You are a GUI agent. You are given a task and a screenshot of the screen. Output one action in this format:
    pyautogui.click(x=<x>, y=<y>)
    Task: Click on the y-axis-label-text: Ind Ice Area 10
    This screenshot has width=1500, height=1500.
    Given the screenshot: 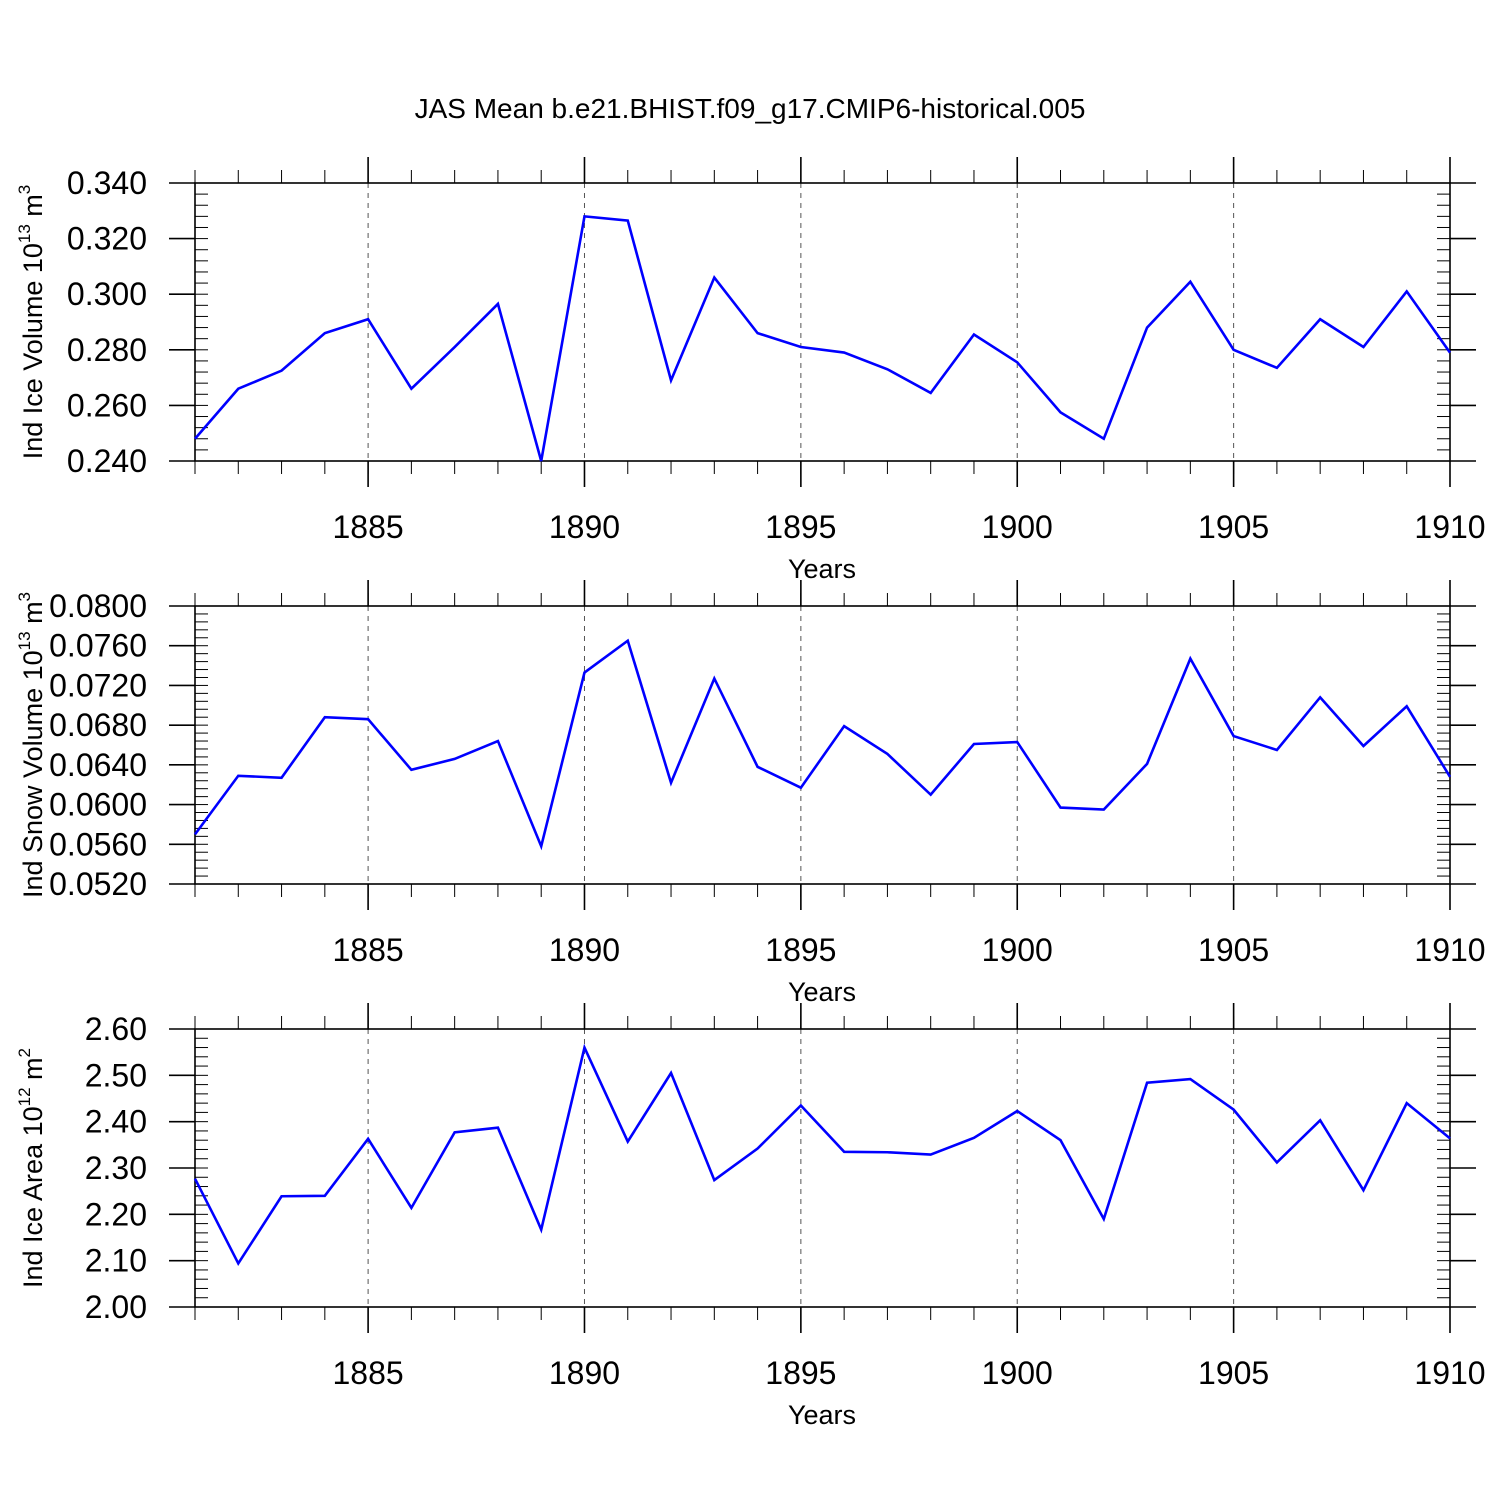 What is the action you would take?
    pyautogui.click(x=33, y=1197)
    